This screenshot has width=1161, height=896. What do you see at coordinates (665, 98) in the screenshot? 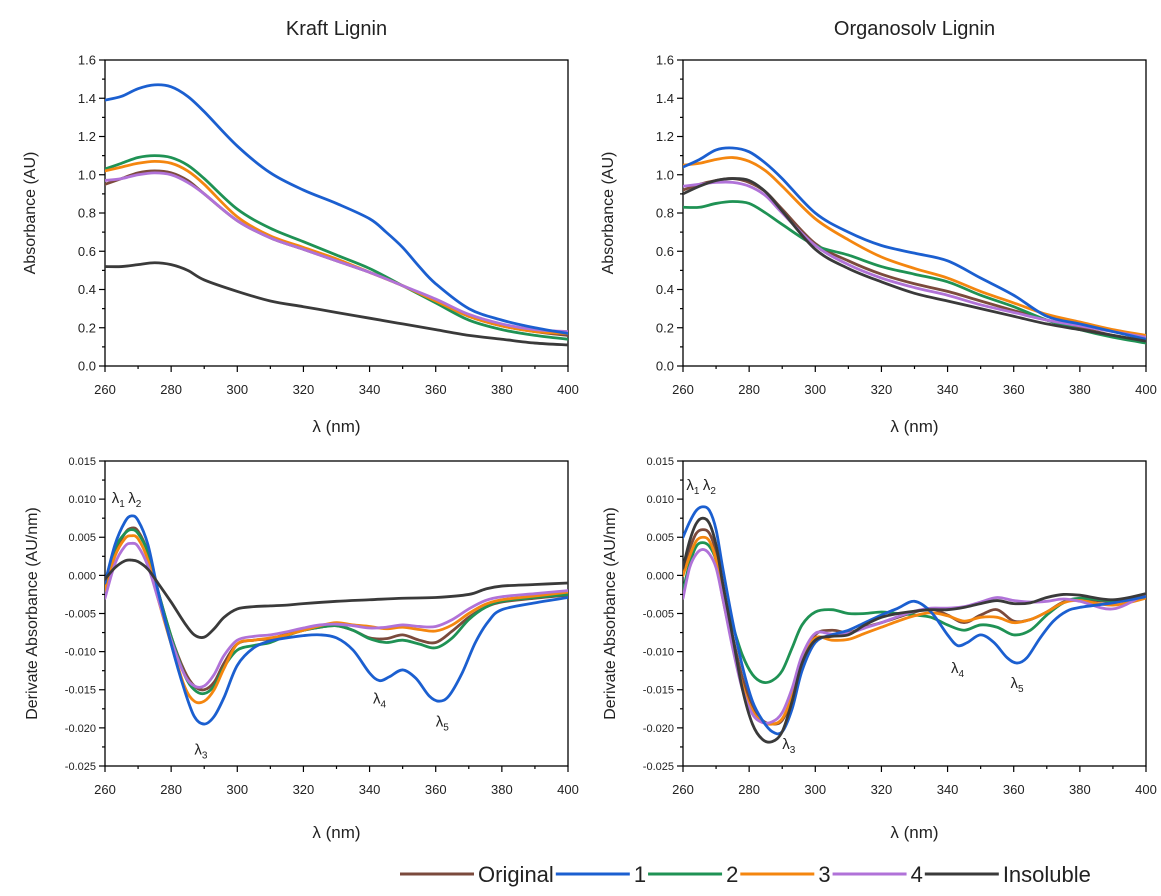
I see `y-tick-label: 1.4` at bounding box center [665, 98].